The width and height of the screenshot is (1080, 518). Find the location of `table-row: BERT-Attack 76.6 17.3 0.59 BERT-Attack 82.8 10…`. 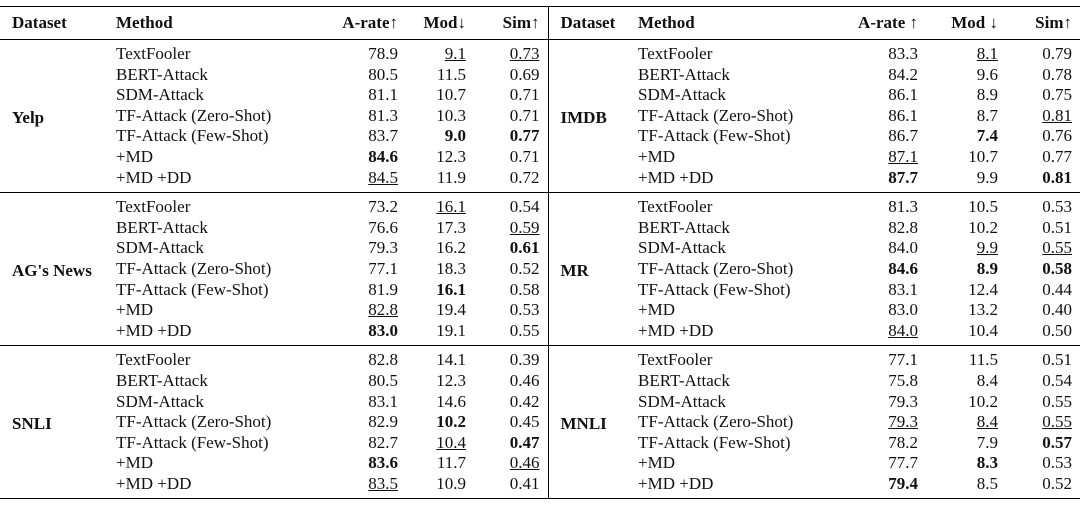

table-row: BERT-Attack 76.6 17.3 0.59 BERT-Attack 82.8 10… is located at coordinates (540, 228).